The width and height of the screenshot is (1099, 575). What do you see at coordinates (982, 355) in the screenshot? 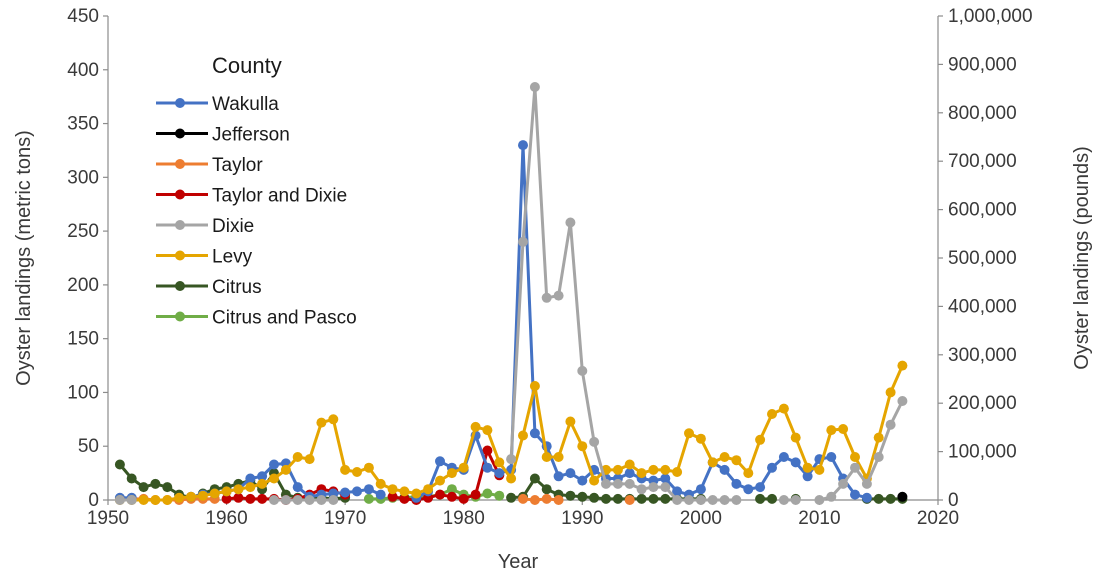
I see `y-right-tick-label: 300,000` at bounding box center [982, 355].